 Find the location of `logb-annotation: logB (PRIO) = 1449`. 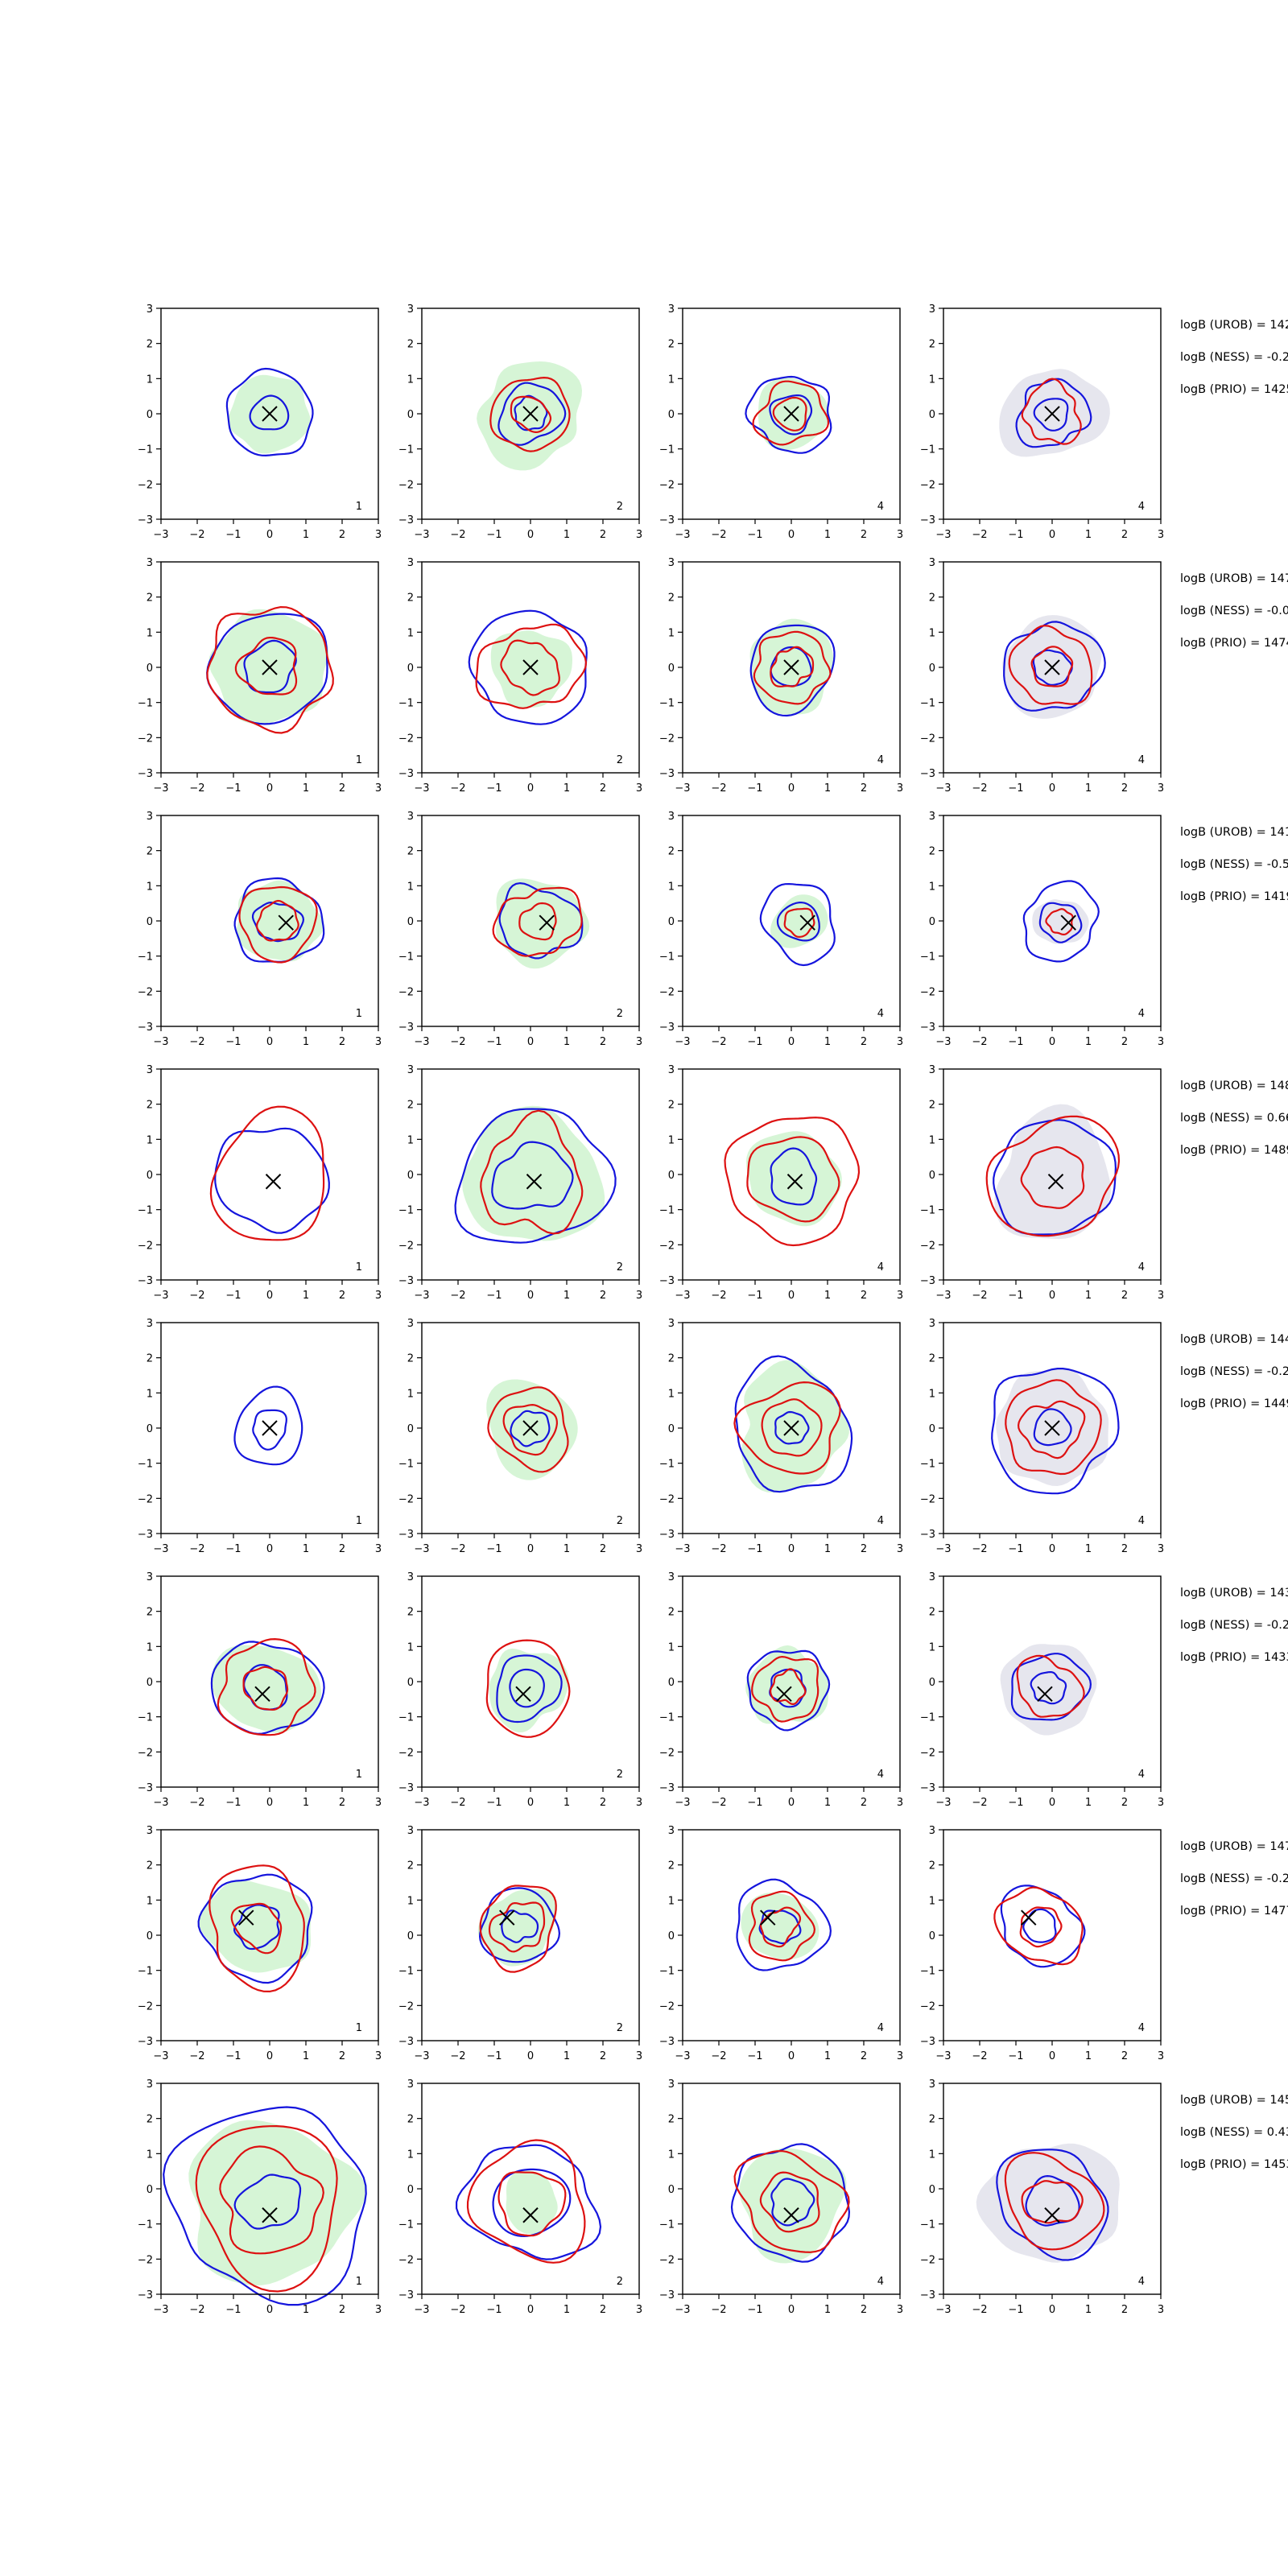

logb-annotation: logB (PRIO) = 1449 is located at coordinates (1234, 1403).